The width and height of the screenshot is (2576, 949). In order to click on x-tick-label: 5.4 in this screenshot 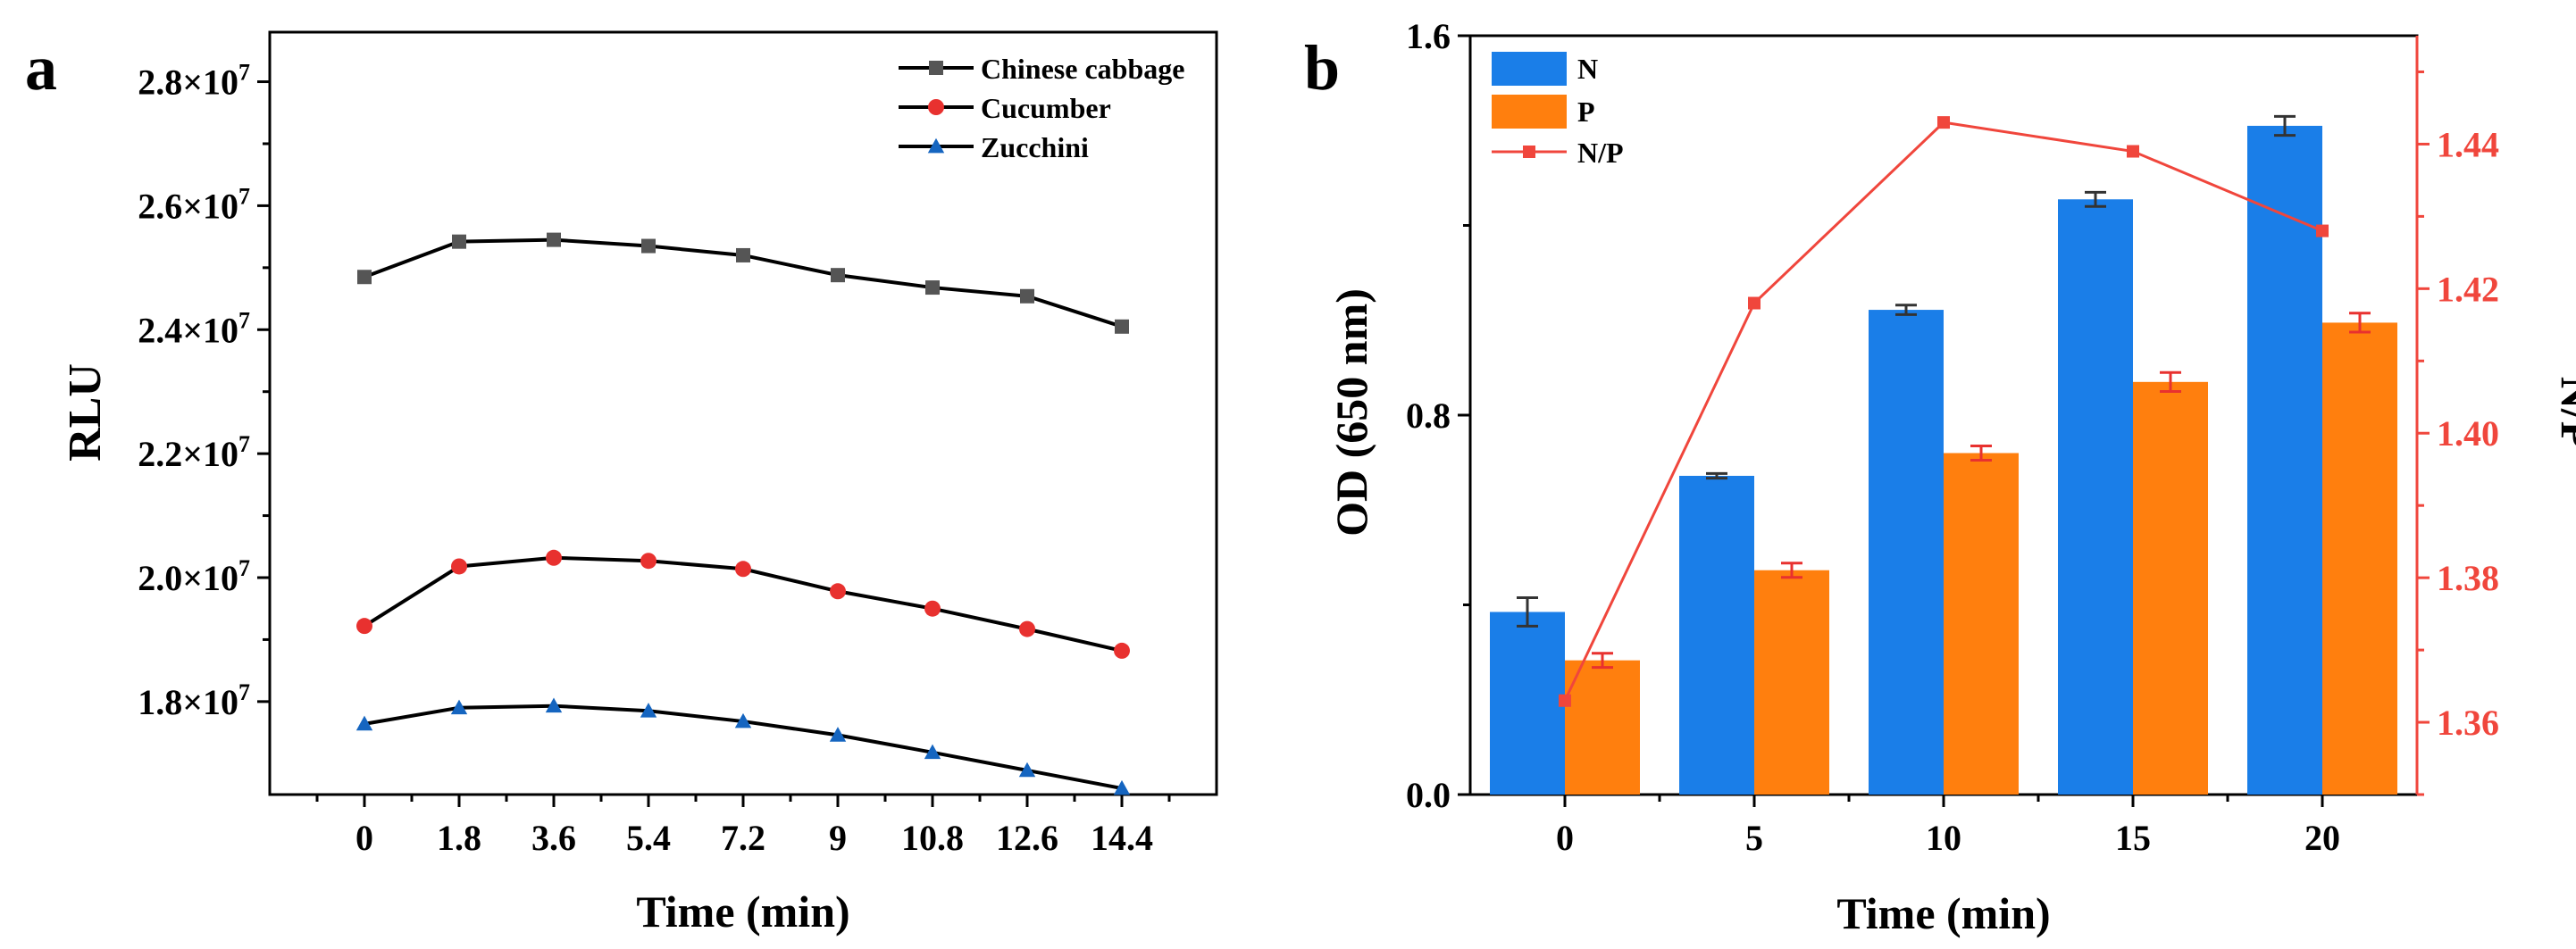, I will do `click(648, 838)`.